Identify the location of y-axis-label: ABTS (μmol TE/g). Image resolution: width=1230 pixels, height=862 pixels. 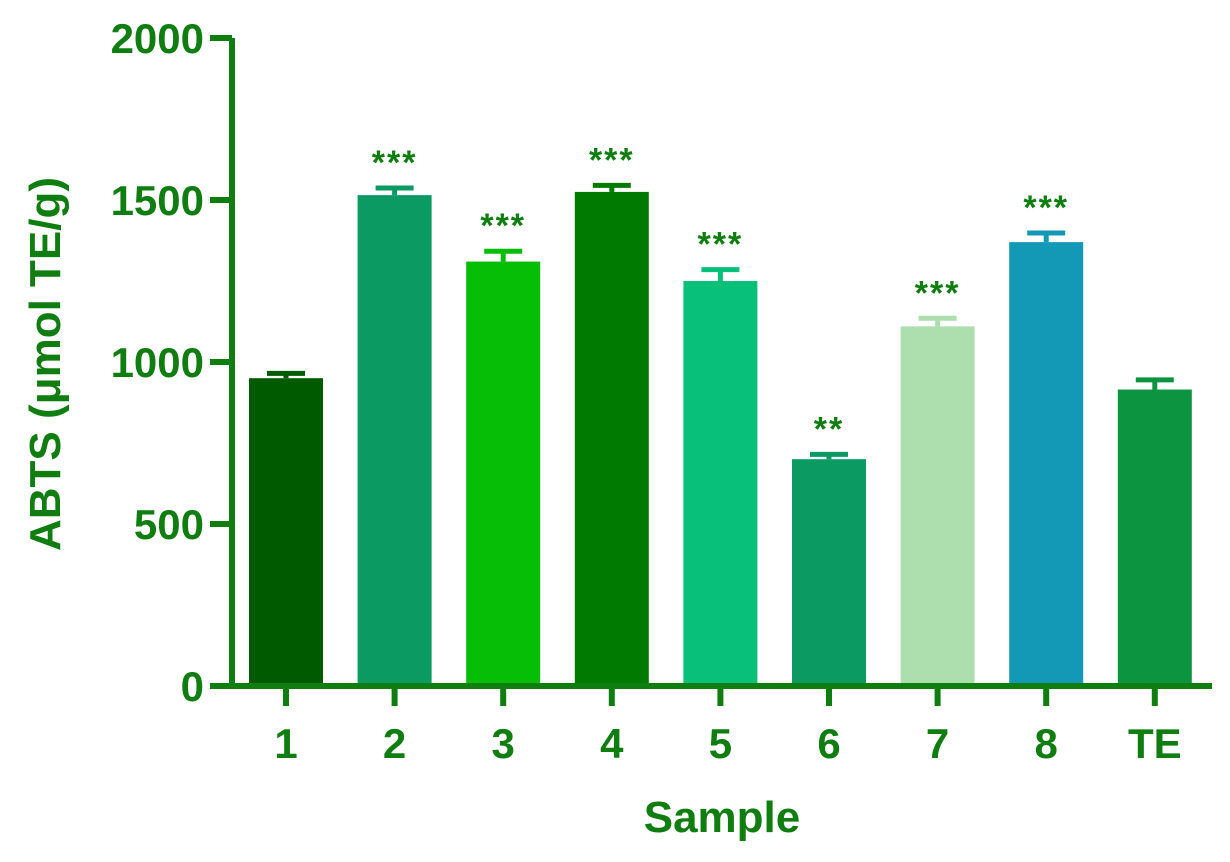
(45, 364).